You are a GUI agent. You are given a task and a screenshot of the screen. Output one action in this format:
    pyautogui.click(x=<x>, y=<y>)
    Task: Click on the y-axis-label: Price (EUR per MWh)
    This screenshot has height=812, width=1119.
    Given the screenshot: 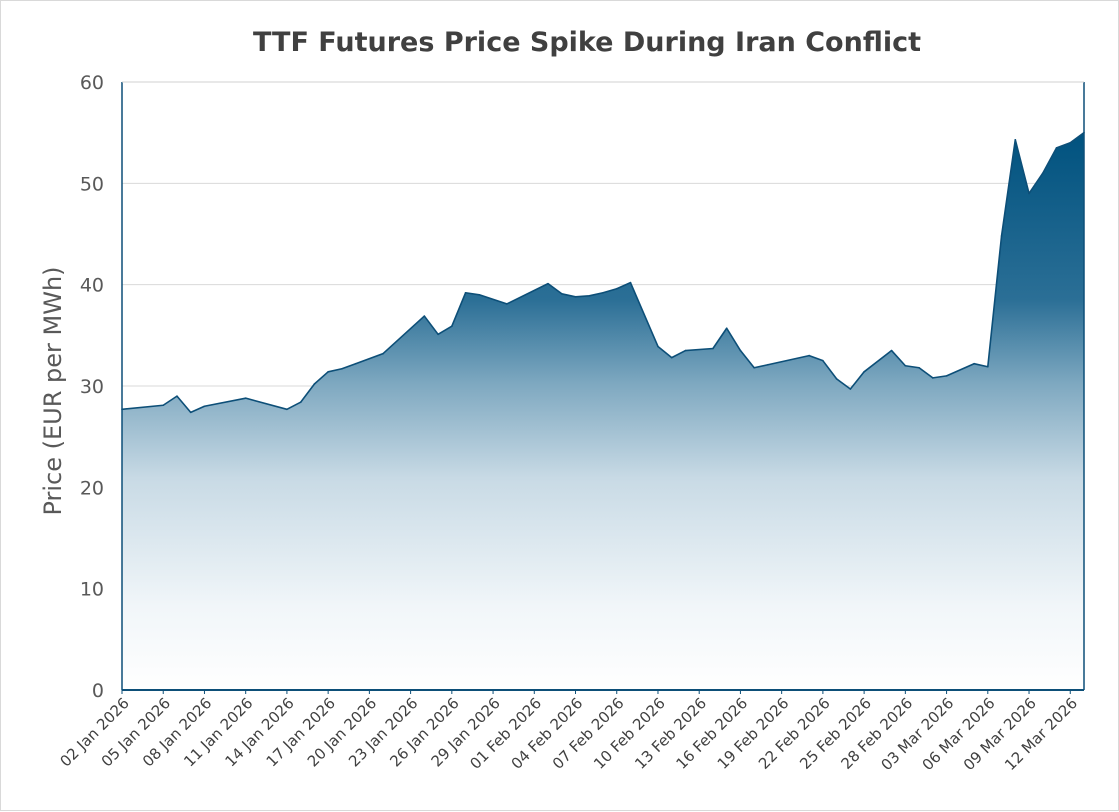 What is the action you would take?
    pyautogui.click(x=53, y=390)
    